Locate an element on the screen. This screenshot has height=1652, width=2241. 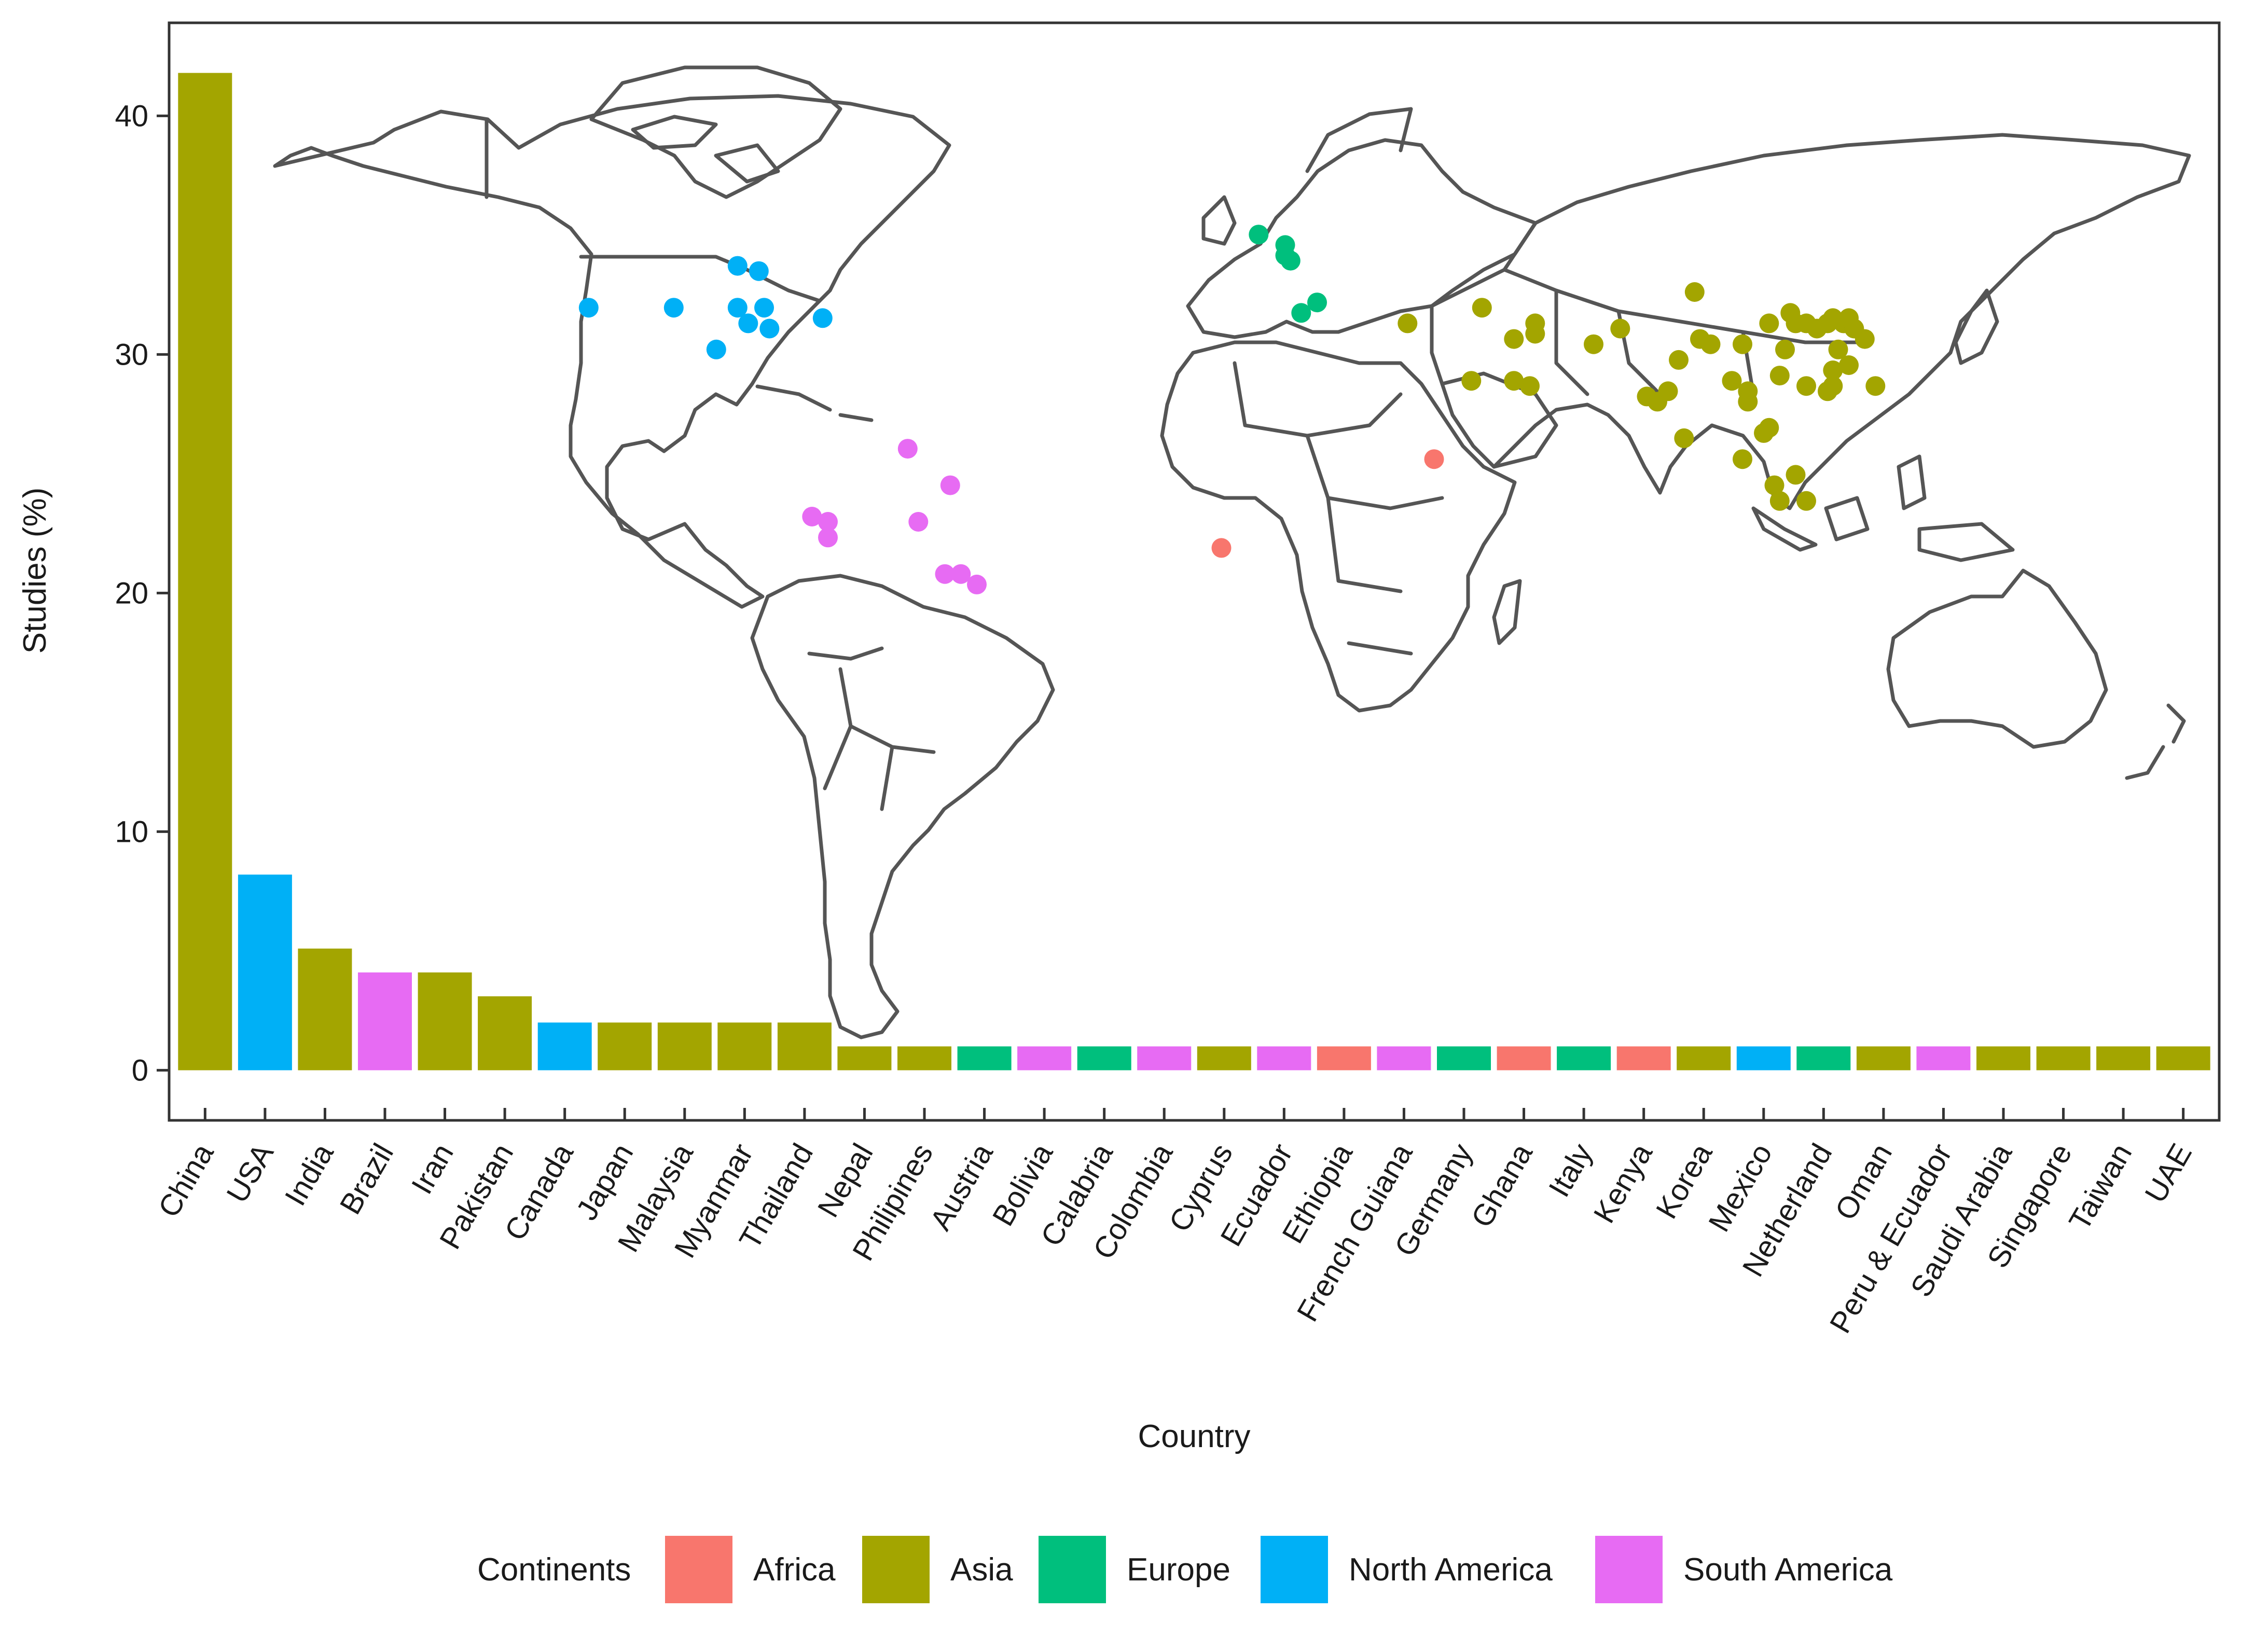
bar-oman is located at coordinates (1884, 1059).